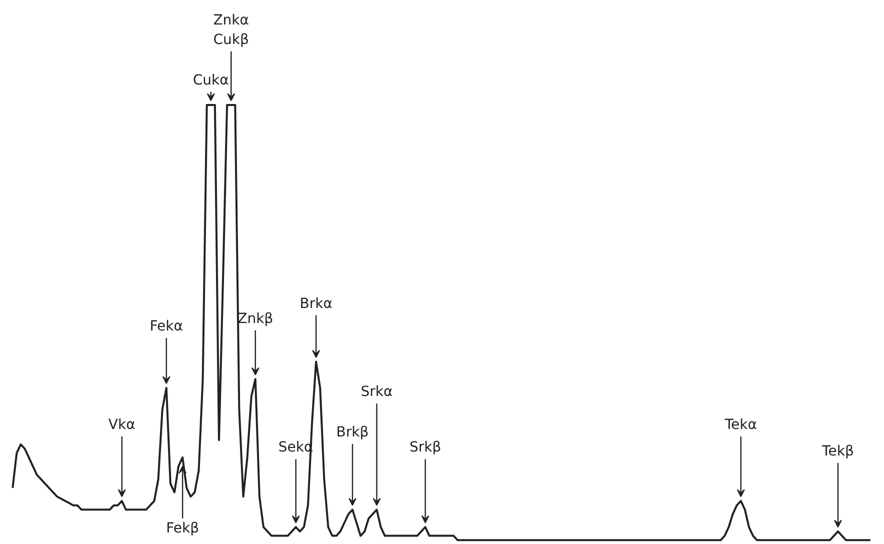 This screenshot has height=544, width=884. What do you see at coordinates (316, 304) in the screenshot?
I see `annotation: Brkα` at bounding box center [316, 304].